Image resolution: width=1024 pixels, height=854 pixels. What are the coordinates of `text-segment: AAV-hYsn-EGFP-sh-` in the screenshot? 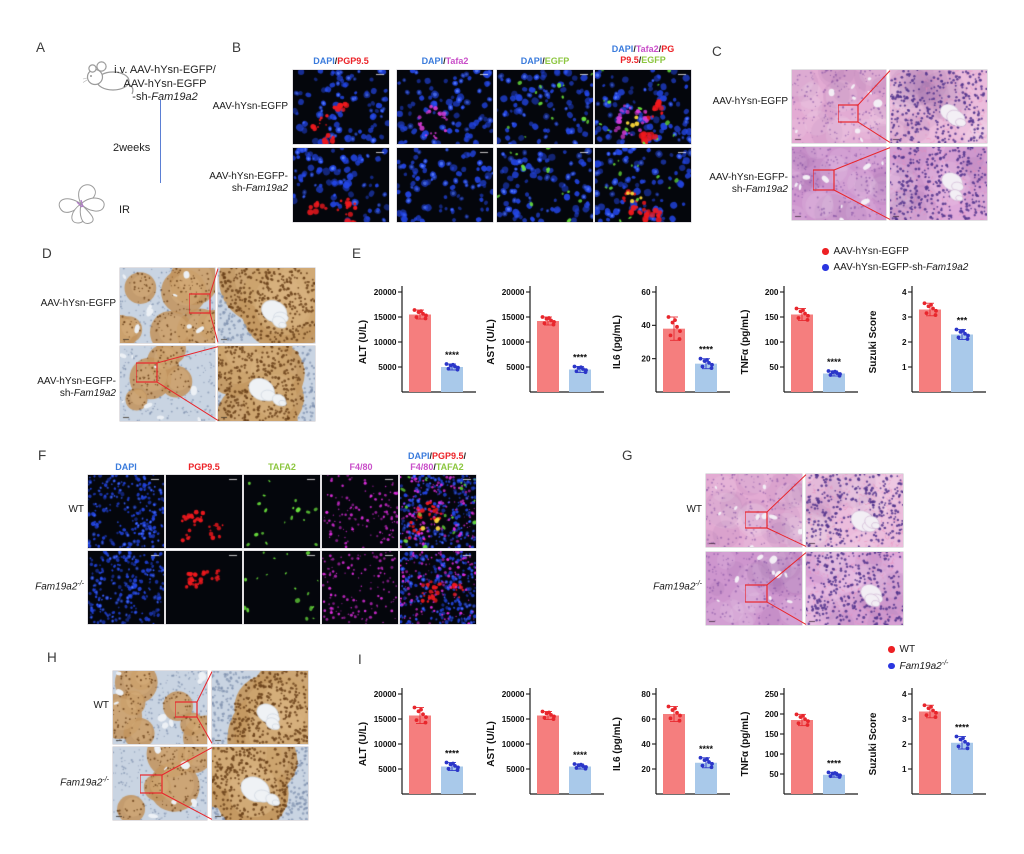 It's located at (880, 267).